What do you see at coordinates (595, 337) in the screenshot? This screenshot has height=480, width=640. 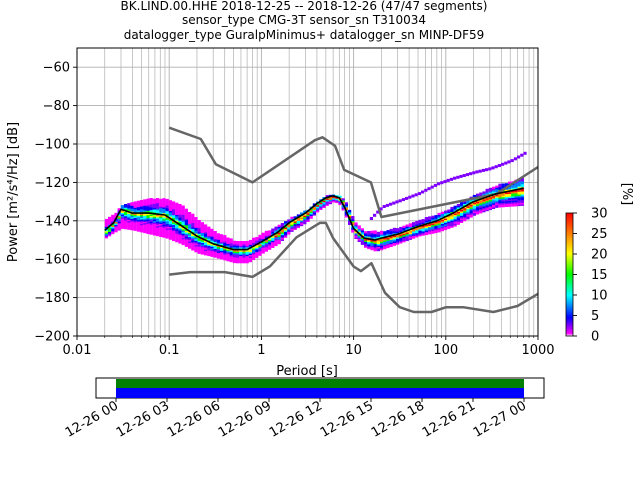 I see `colorbar-tick-label: 0` at bounding box center [595, 337].